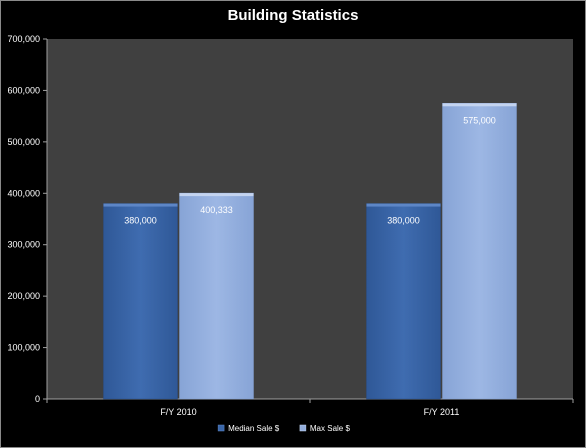  Describe the element at coordinates (254, 428) in the screenshot. I see `legend-label-median-sale: Median Sale $` at that location.